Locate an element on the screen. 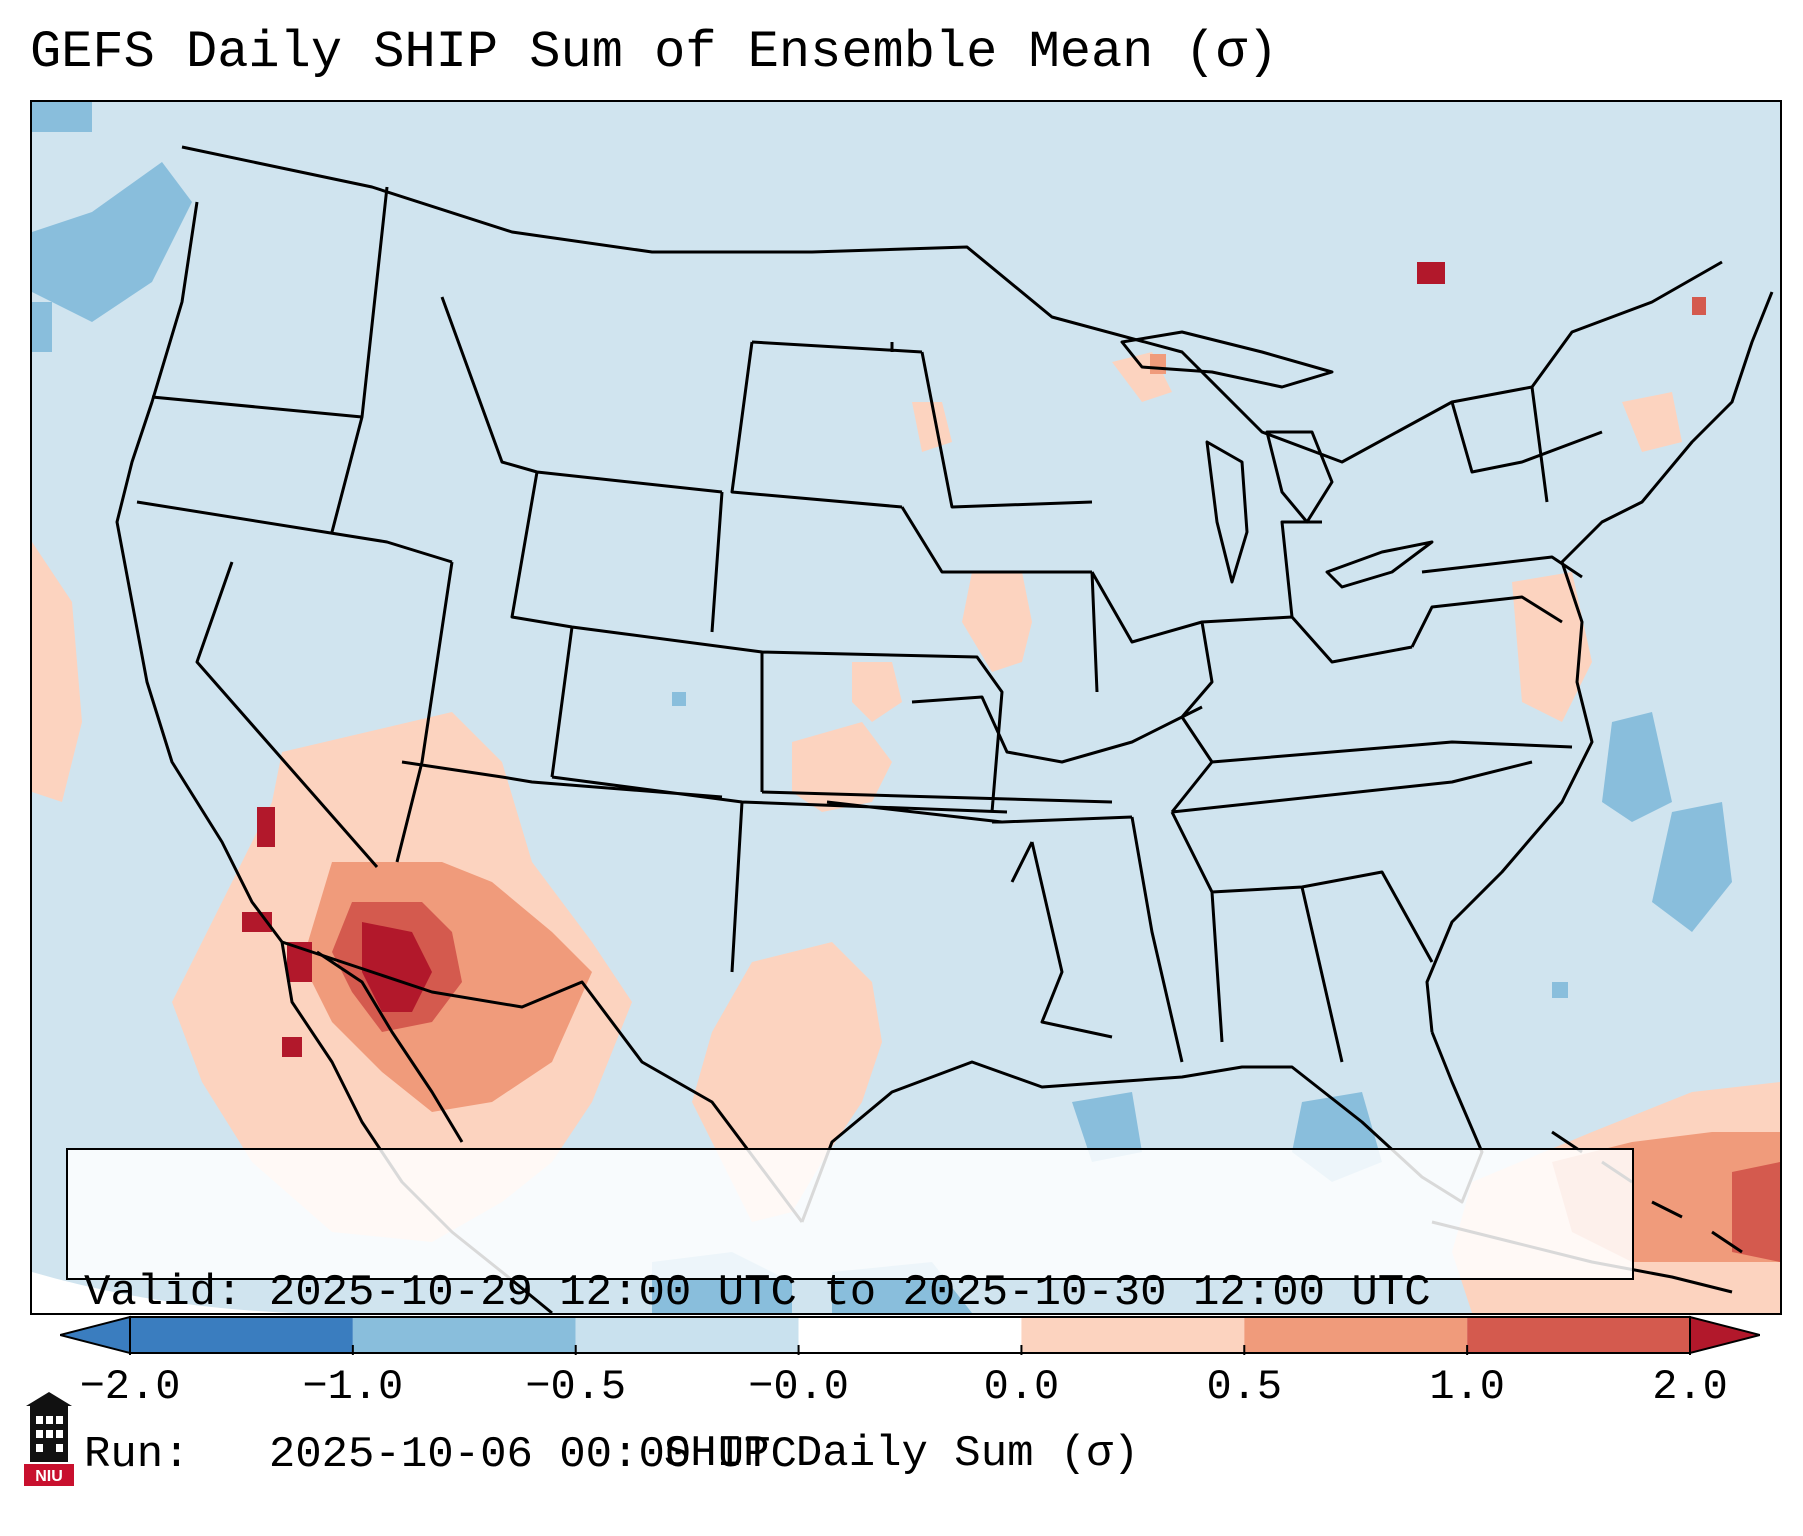  colorbar-tick-label: −1.0 is located at coordinates (353, 1387).